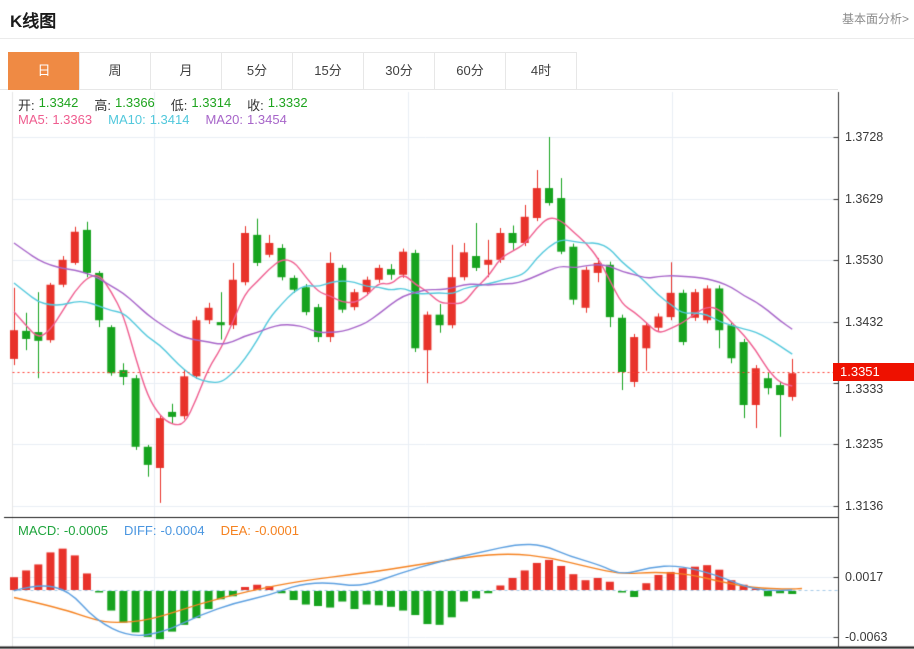 This screenshot has width=914, height=649. Describe the element at coordinates (457, 38) in the screenshot. I see `header-divider` at that location.